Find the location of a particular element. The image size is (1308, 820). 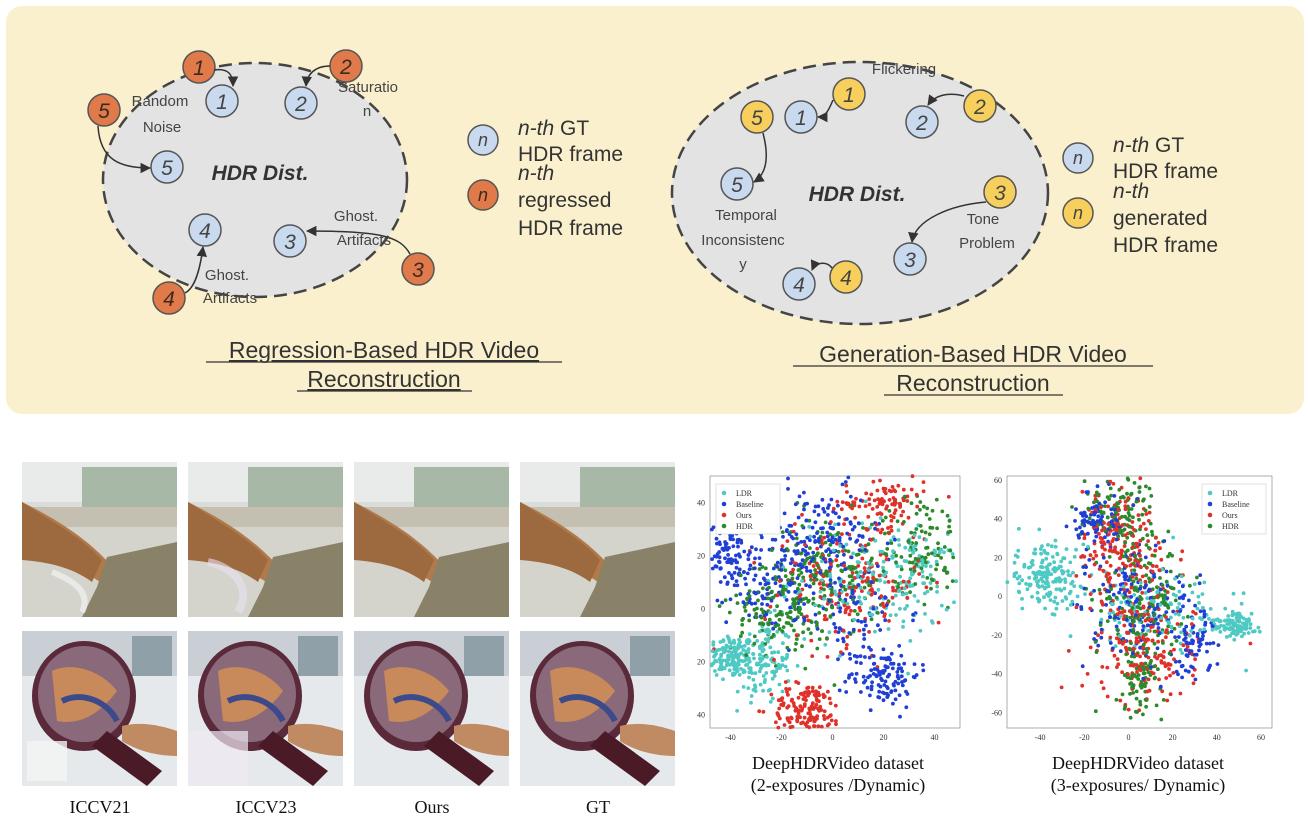

y-tick-label: -20 is located at coordinates (996, 635).